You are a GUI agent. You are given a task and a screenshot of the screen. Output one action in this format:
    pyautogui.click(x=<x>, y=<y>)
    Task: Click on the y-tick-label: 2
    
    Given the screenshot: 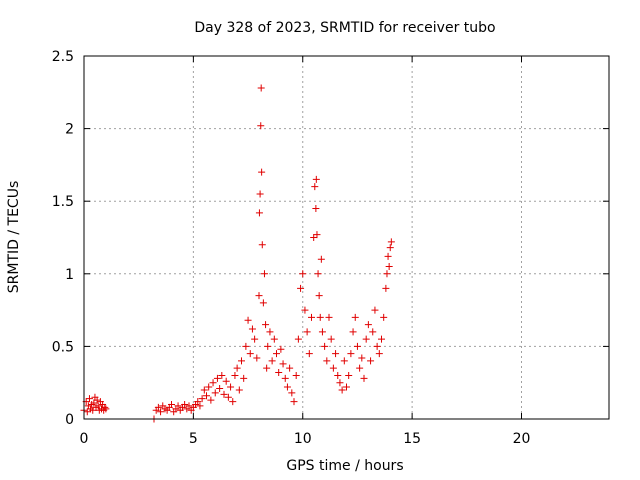 What is the action you would take?
    pyautogui.click(x=69, y=130)
    